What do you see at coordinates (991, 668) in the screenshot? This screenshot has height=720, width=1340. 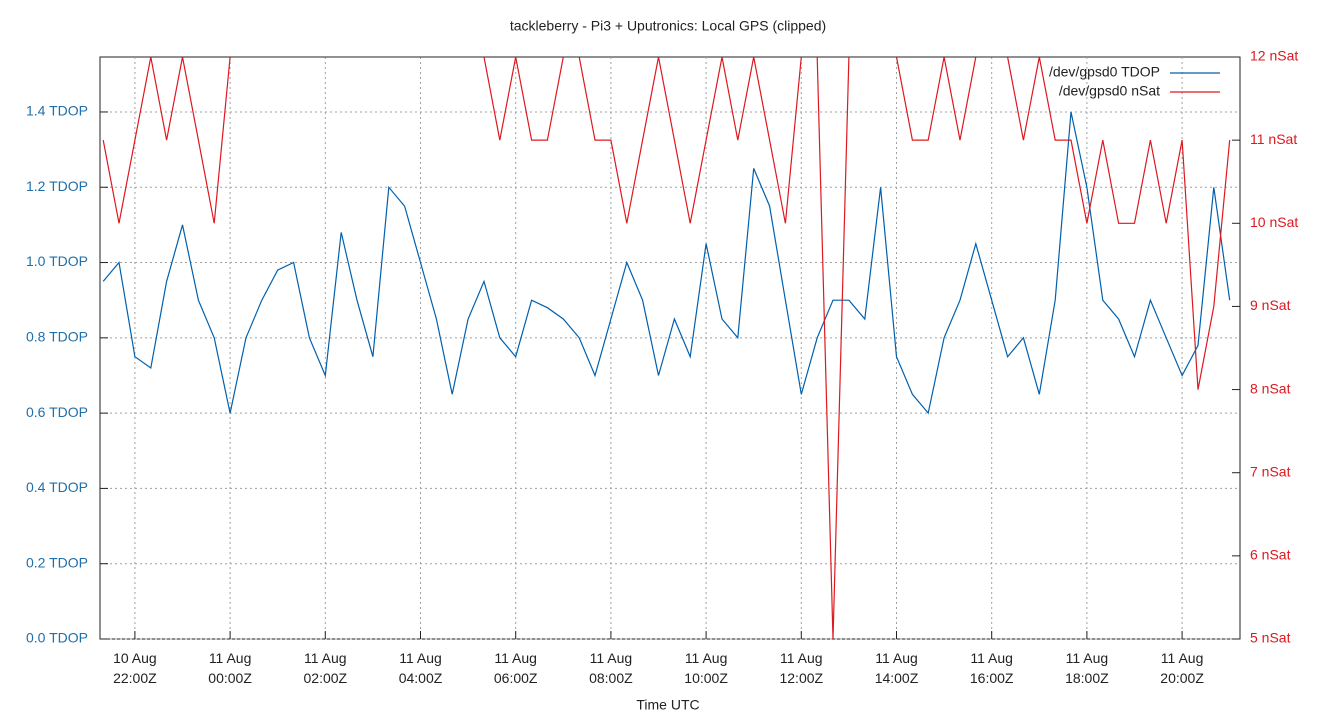 I see `x-tick-label: 11 Aug 16:00Z` at bounding box center [991, 668].